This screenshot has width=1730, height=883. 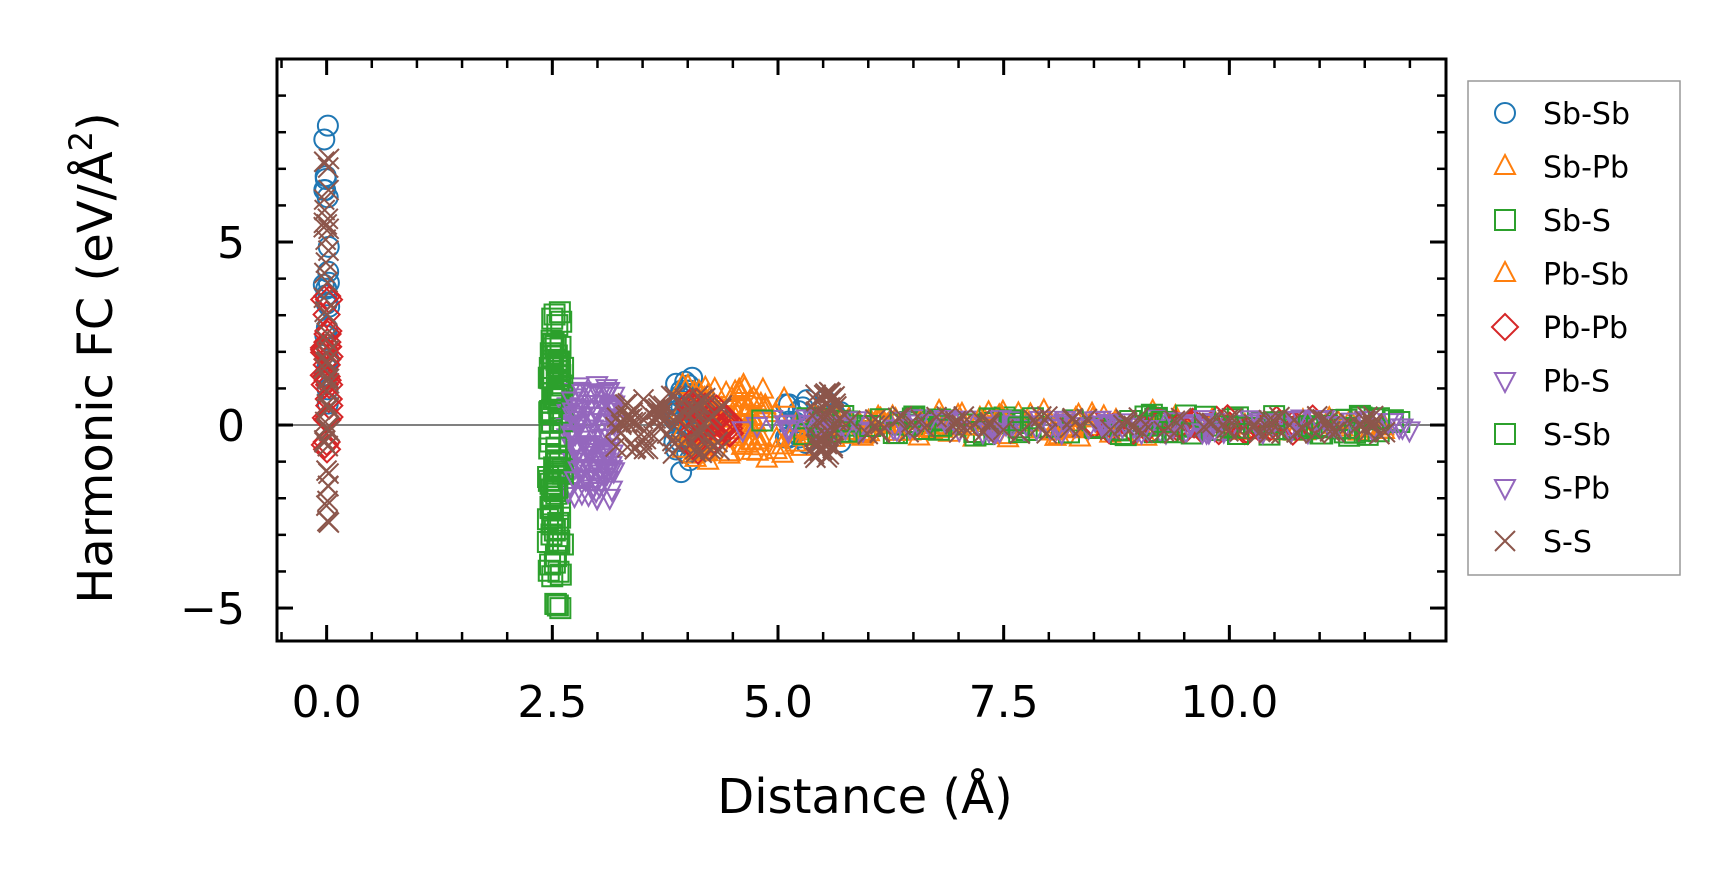 I want to click on legend: Sb-Sb Sb-Pb Sb-S Pb-Sb Pb-Pb Pb-S S-Sb S-Pb S-S, so click(x=1574, y=328).